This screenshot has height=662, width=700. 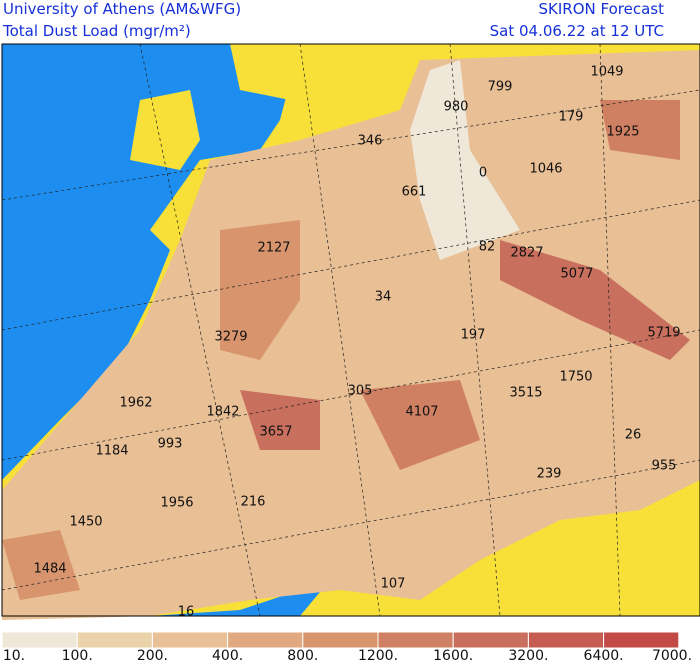 I want to click on map-value-label: 3657, so click(x=275, y=432).